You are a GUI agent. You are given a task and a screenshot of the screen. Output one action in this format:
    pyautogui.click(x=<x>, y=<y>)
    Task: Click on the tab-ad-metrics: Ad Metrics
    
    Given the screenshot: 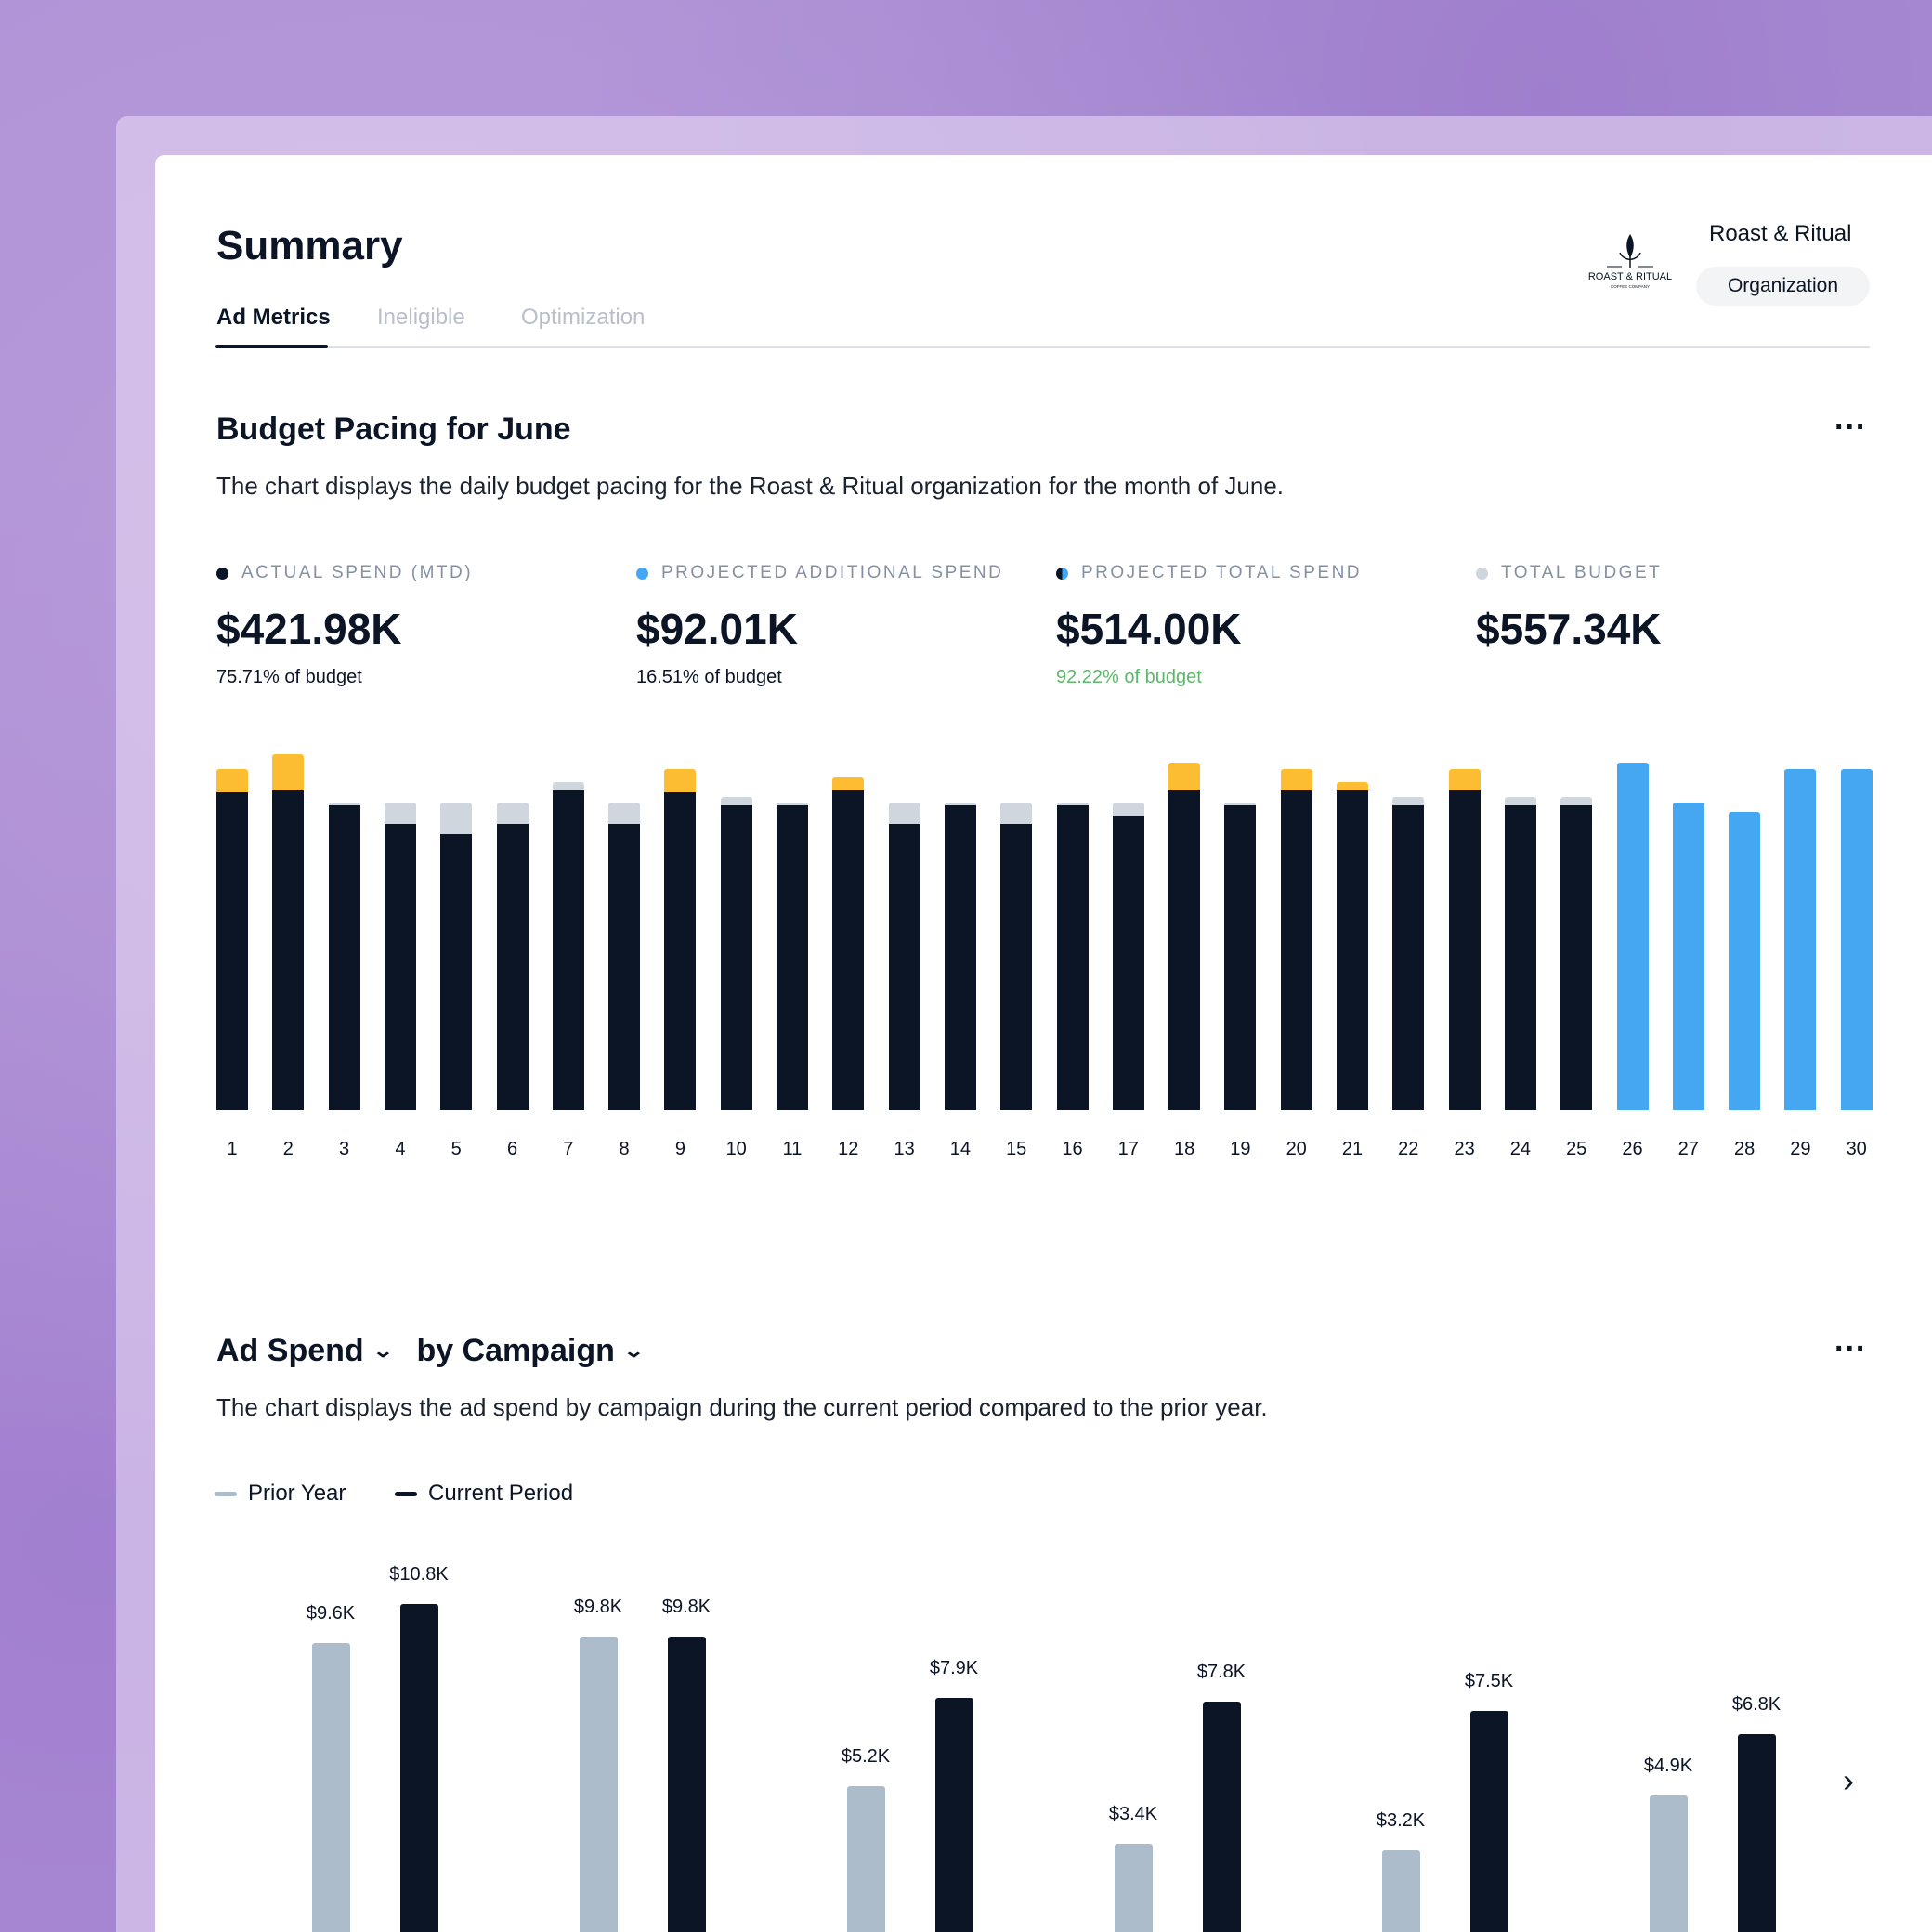 What is the action you would take?
    pyautogui.click(x=273, y=317)
    